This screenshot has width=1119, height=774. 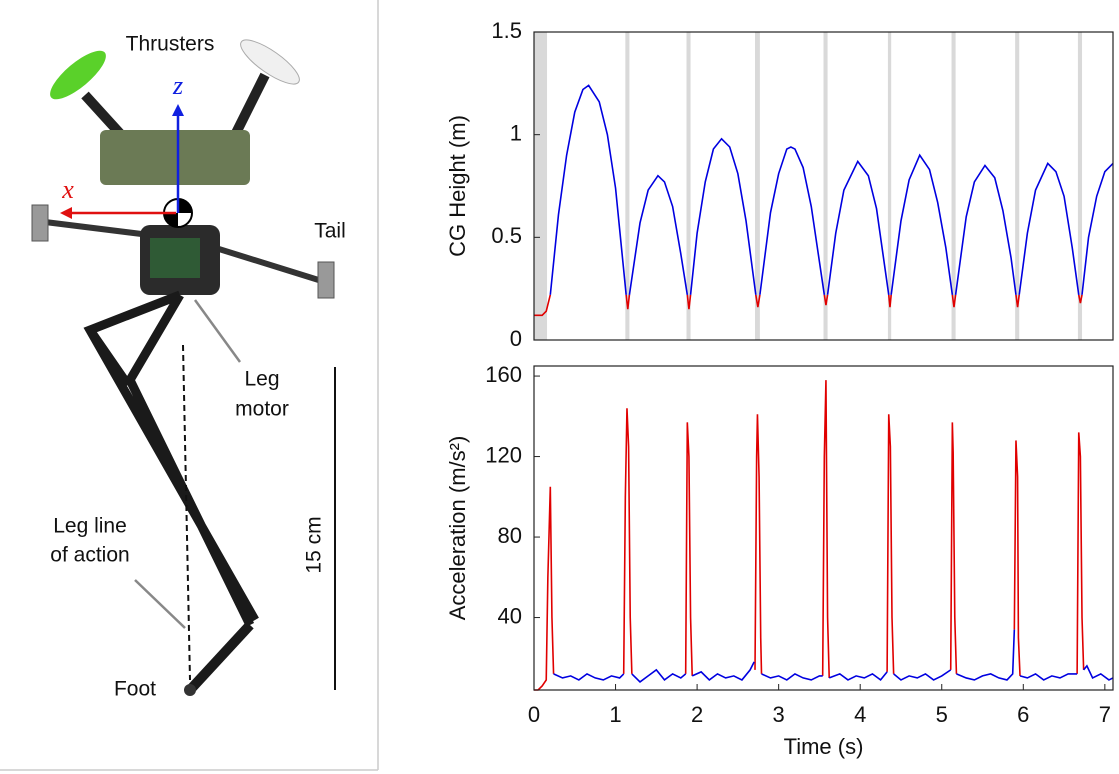 I want to click on x-tick-label: 6, so click(x=1023, y=714).